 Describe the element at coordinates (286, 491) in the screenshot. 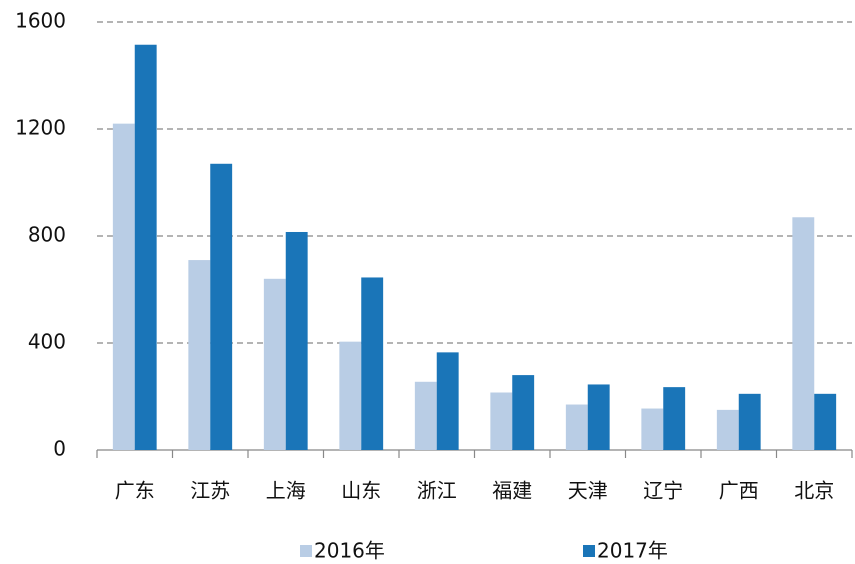

I see `x-tick-label: 上海` at that location.